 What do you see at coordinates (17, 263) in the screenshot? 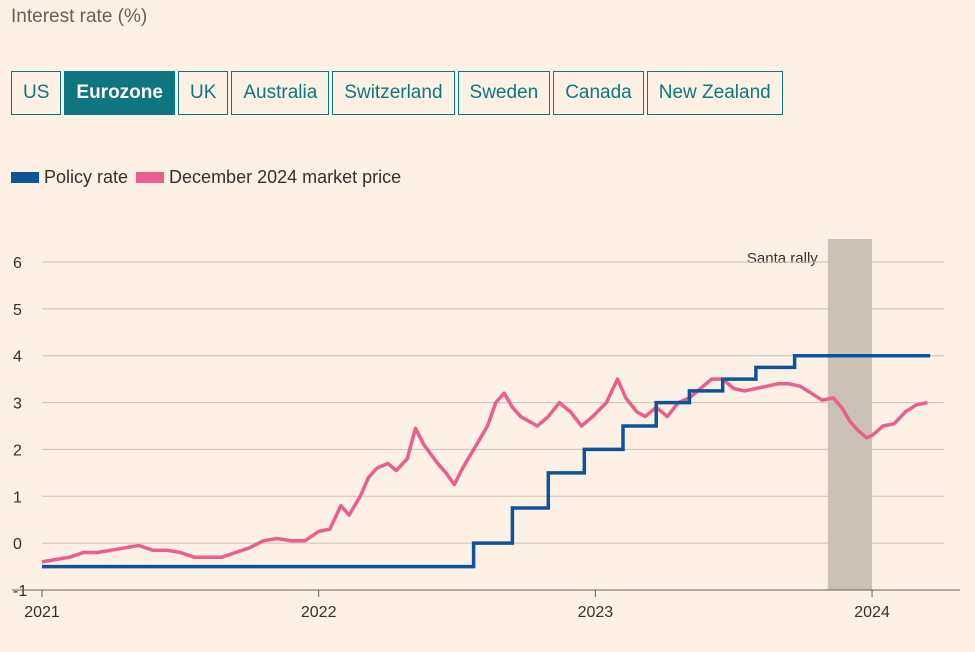
I see `y-tick-label-7: 6` at bounding box center [17, 263].